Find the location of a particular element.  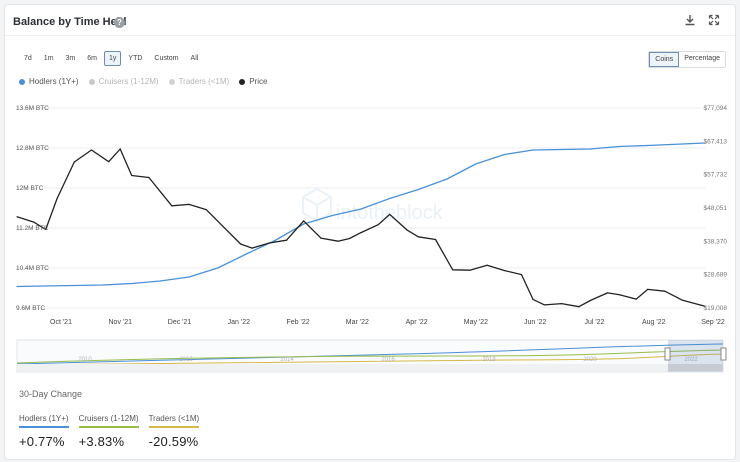

watermark-logo: intotheblock is located at coordinates (373, 205).